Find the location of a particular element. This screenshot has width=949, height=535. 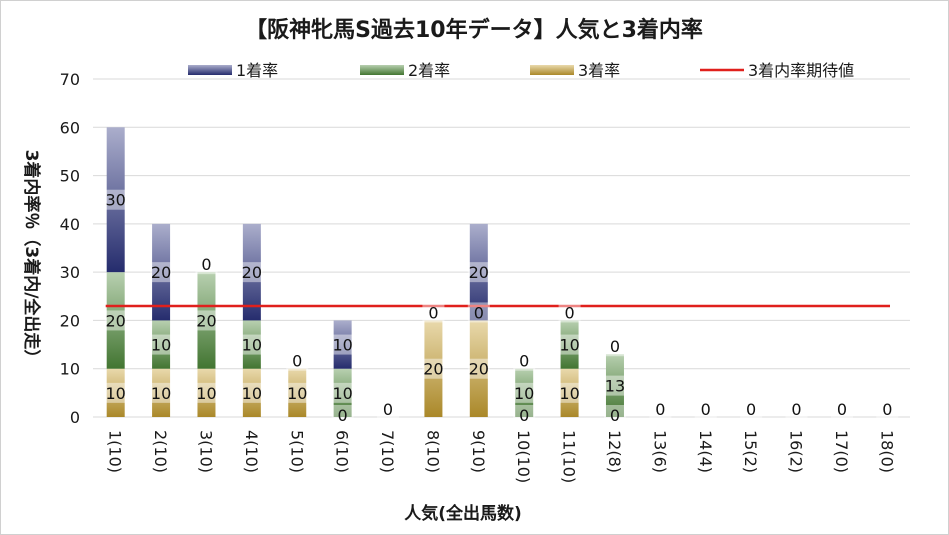

y-tick-label: 70 is located at coordinates (70, 79).